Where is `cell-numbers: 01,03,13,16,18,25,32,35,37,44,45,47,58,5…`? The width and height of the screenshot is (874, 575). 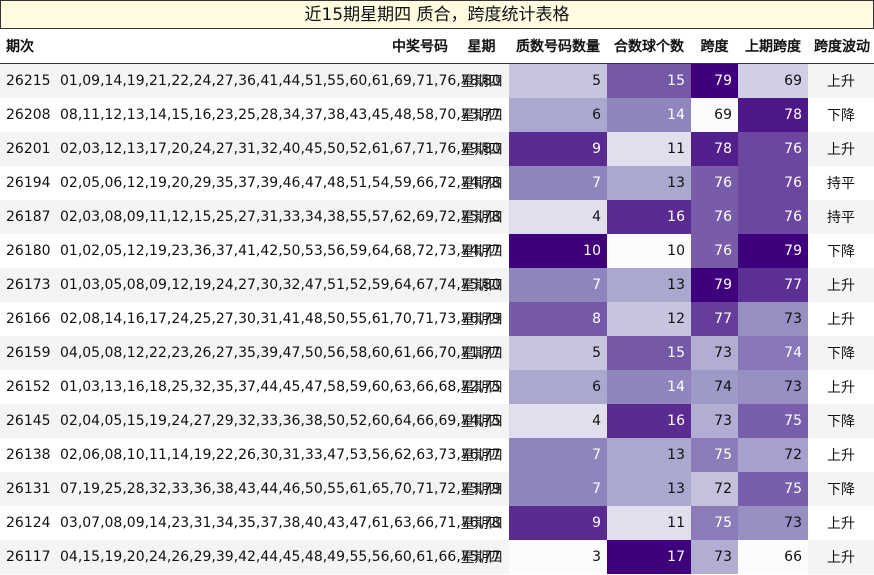
cell-numbers: 01,03,13,16,18,25,32,35,37,44,45,47,58,5… is located at coordinates (277, 387).